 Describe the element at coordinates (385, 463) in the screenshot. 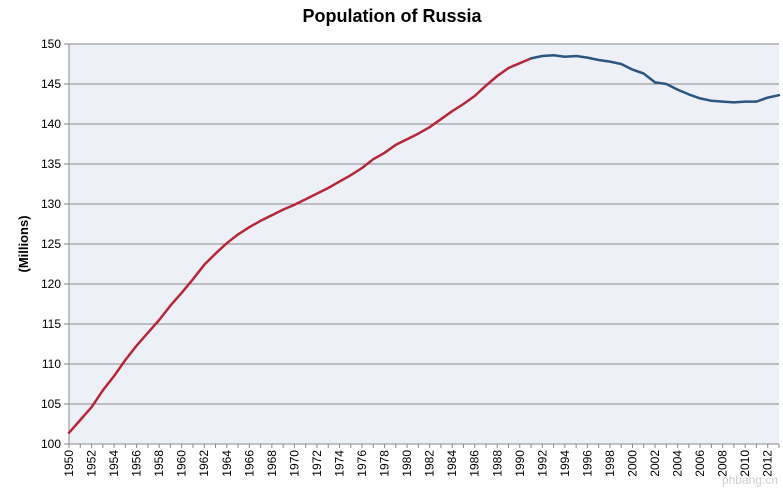

I see `x-tick-label-1978: 1978` at that location.